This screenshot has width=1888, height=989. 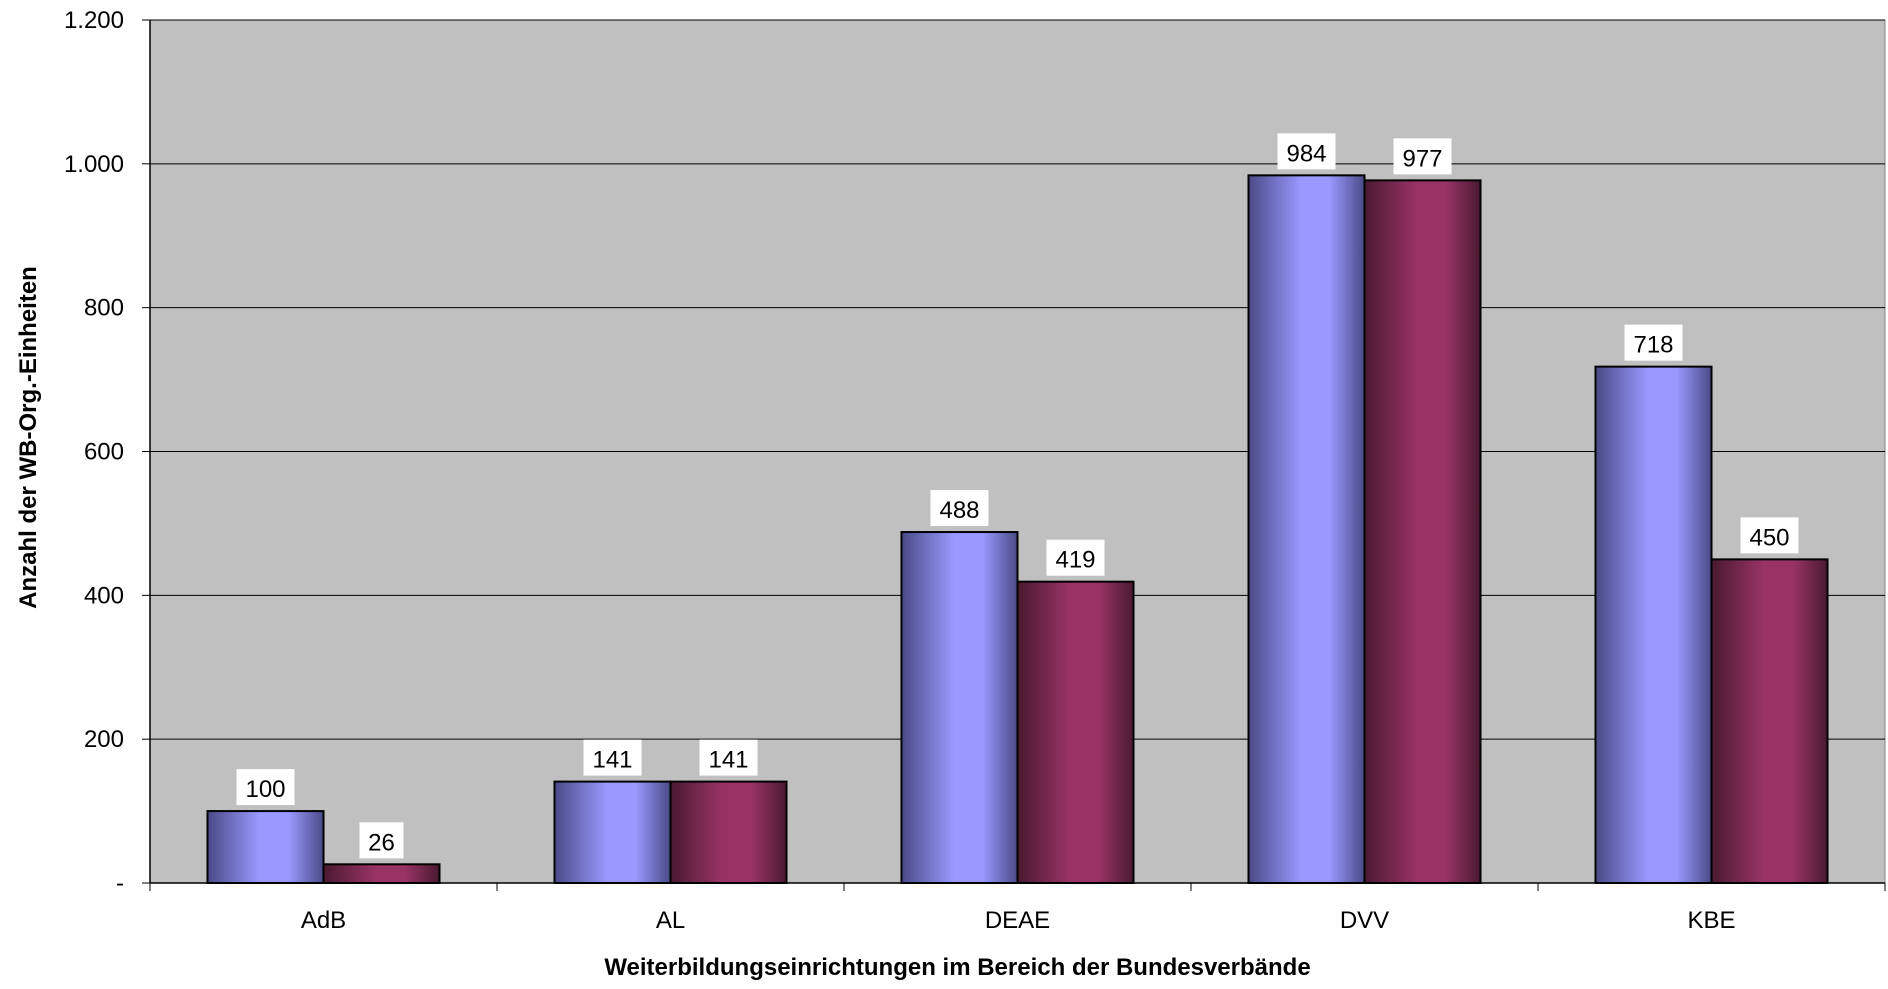 What do you see at coordinates (1364, 920) in the screenshot?
I see `x-tick-label: DVV` at bounding box center [1364, 920].